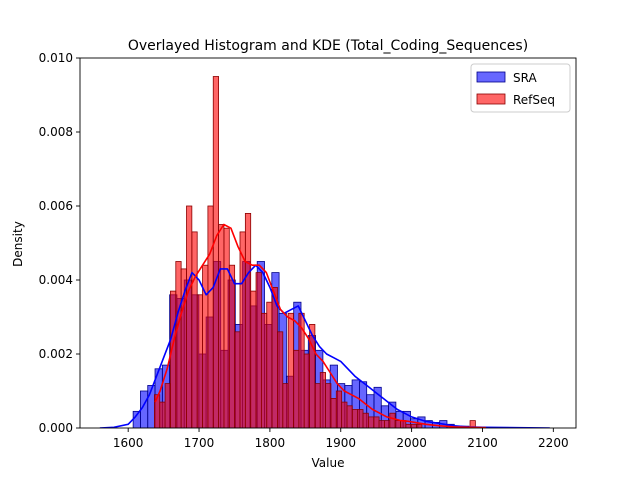 The width and height of the screenshot is (640, 480). Describe the element at coordinates (128, 443) in the screenshot. I see `x-tick-label: 1600` at that location.